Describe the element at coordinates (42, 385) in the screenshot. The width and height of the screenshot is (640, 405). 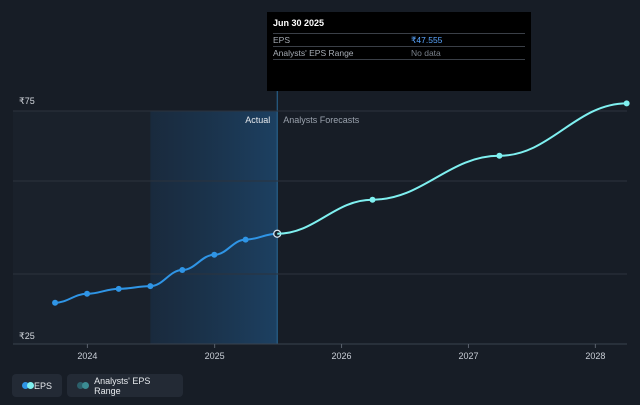
I see `legend-eps-label: EPS` at that location.